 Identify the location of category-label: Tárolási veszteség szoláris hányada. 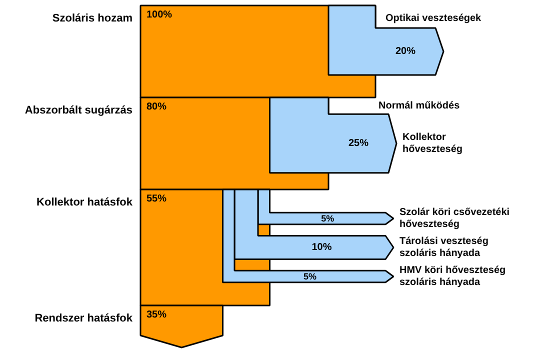
(444, 248).